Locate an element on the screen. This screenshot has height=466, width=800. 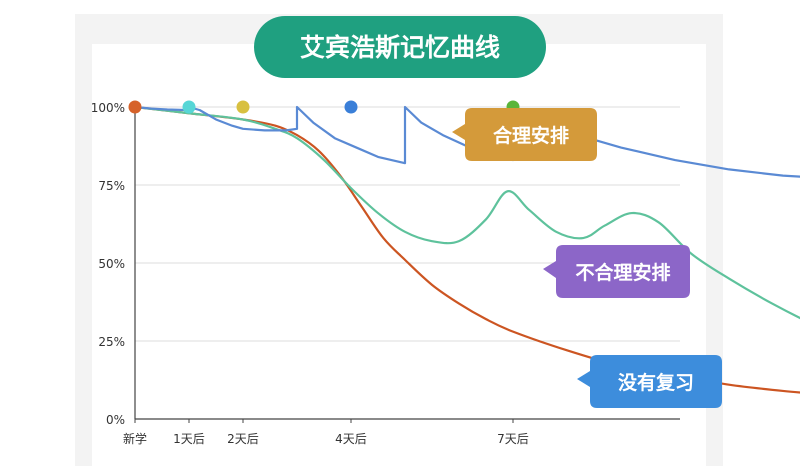
callout-none-bubble is located at coordinates (649, 381).